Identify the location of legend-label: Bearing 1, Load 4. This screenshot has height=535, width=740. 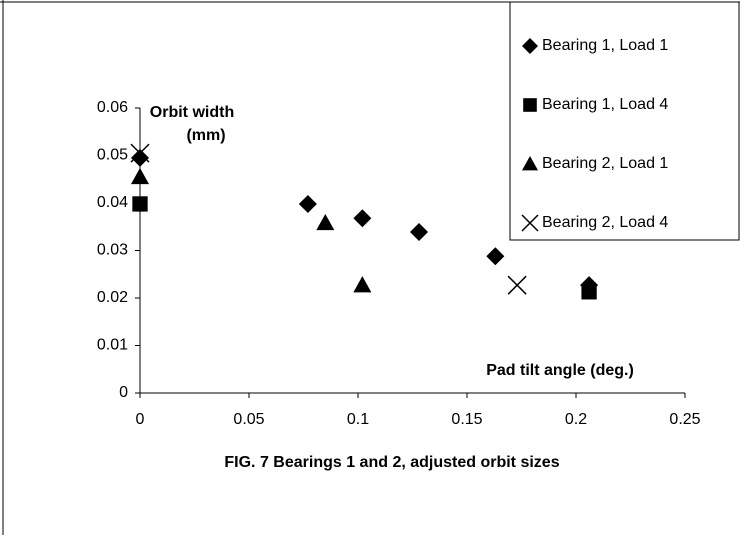
(605, 104).